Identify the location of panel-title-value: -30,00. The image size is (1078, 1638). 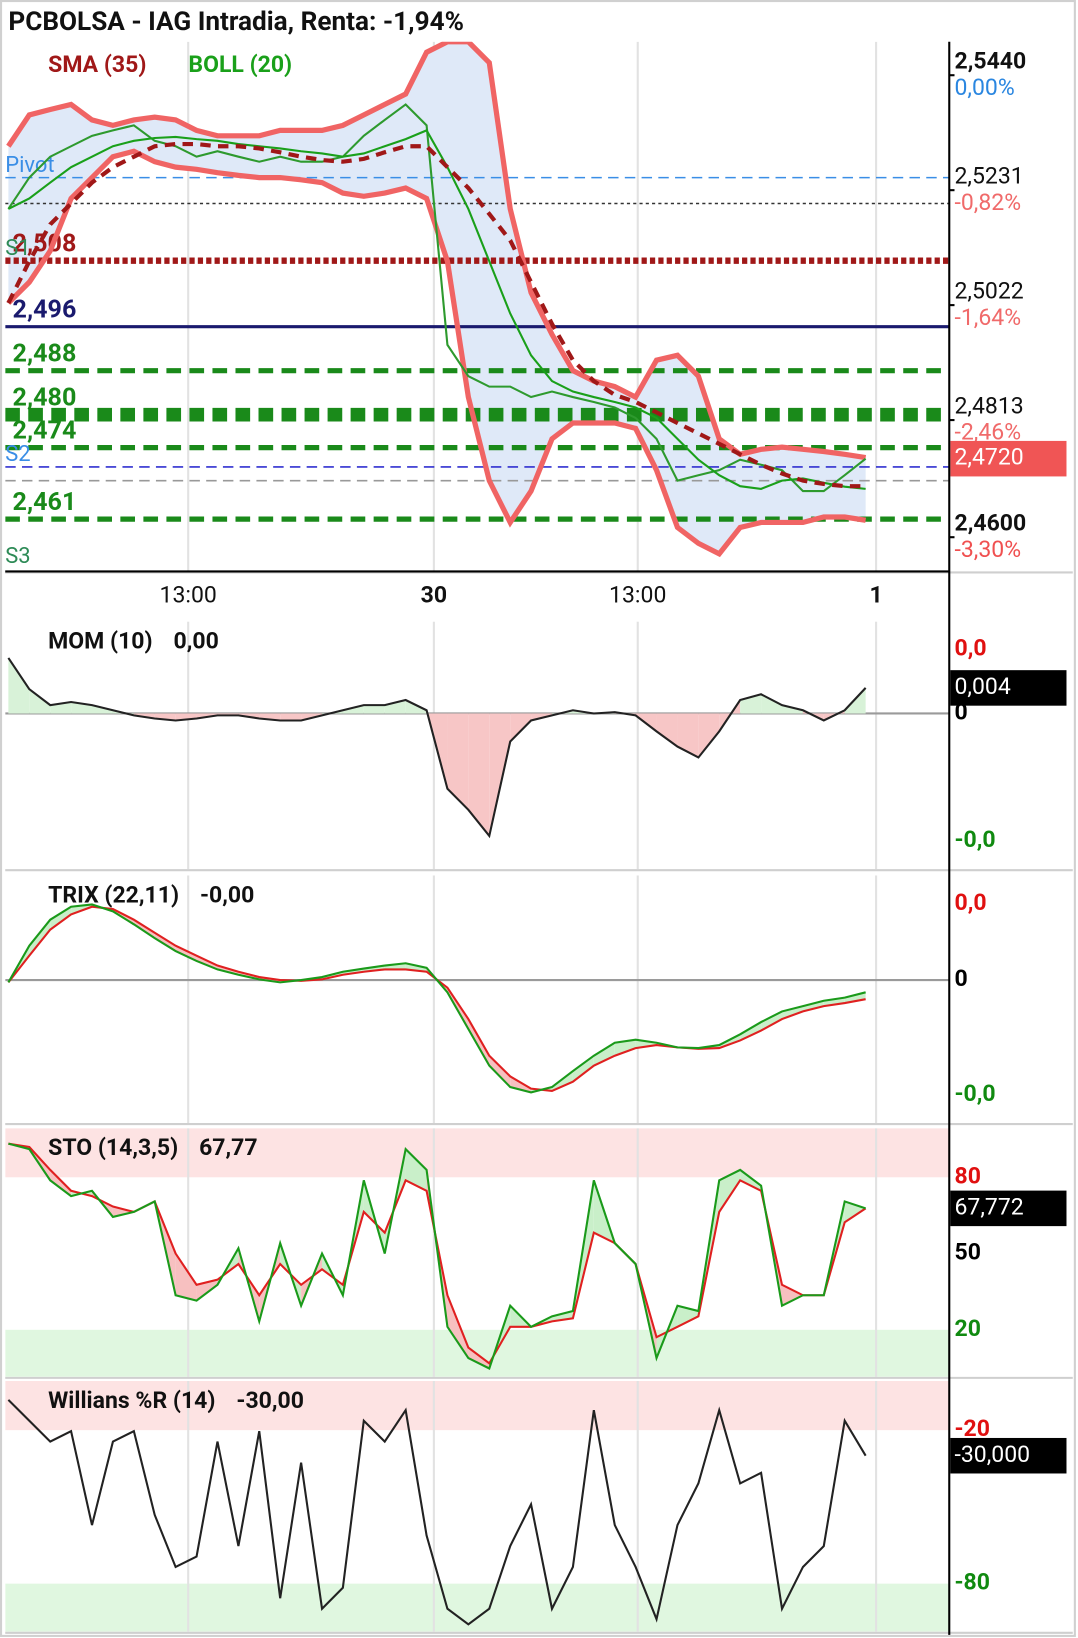
(270, 1400).